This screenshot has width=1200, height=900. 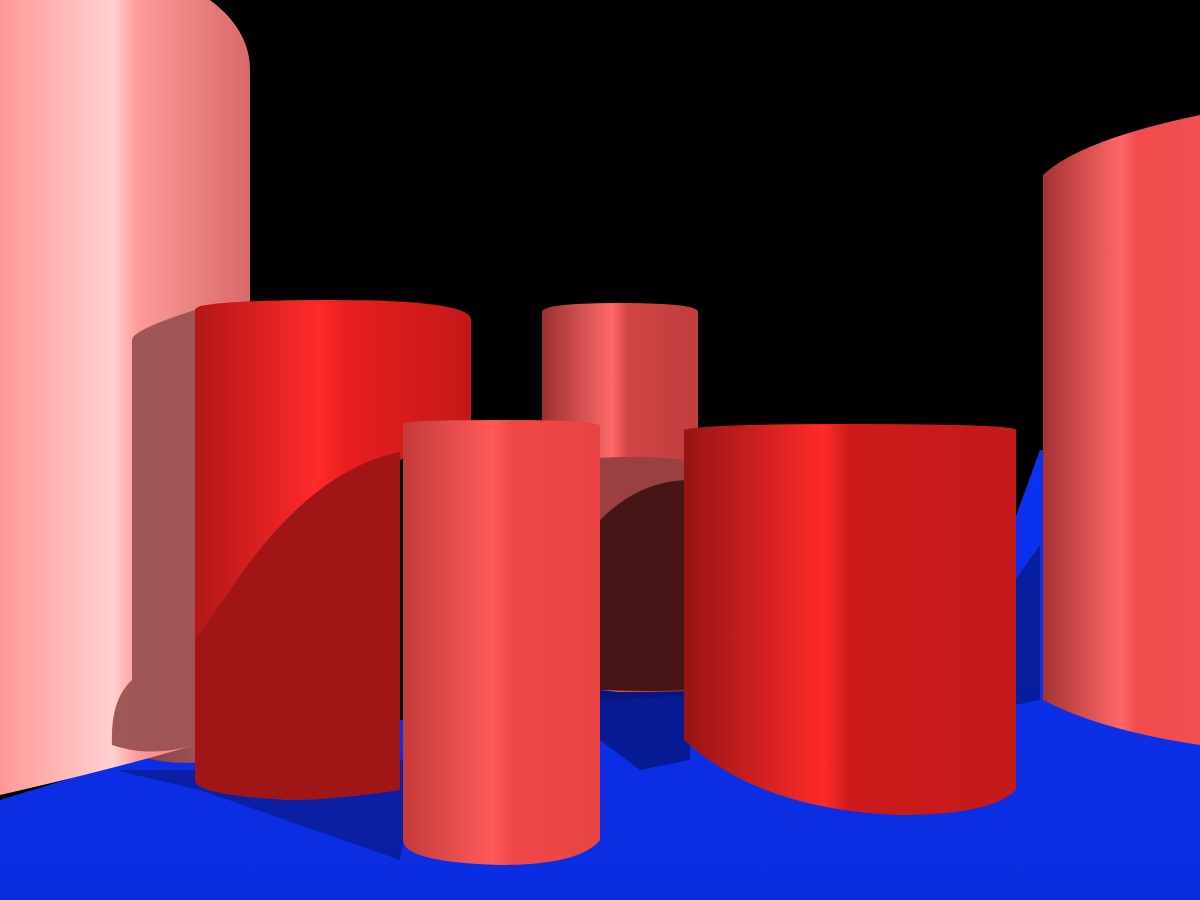 I want to click on cylinder-front-center, so click(x=501, y=642).